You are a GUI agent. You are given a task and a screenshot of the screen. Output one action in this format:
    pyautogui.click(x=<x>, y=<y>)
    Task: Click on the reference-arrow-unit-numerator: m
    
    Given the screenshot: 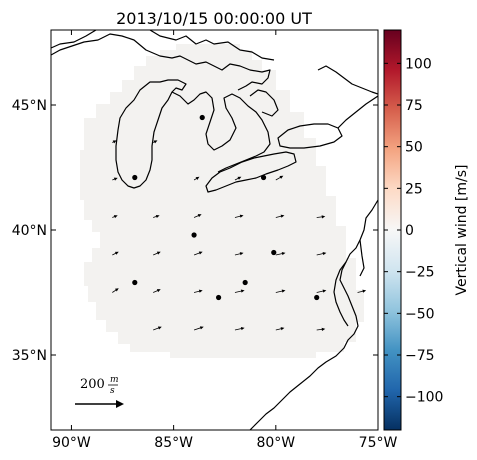 What is the action you would take?
    pyautogui.click(x=114, y=380)
    